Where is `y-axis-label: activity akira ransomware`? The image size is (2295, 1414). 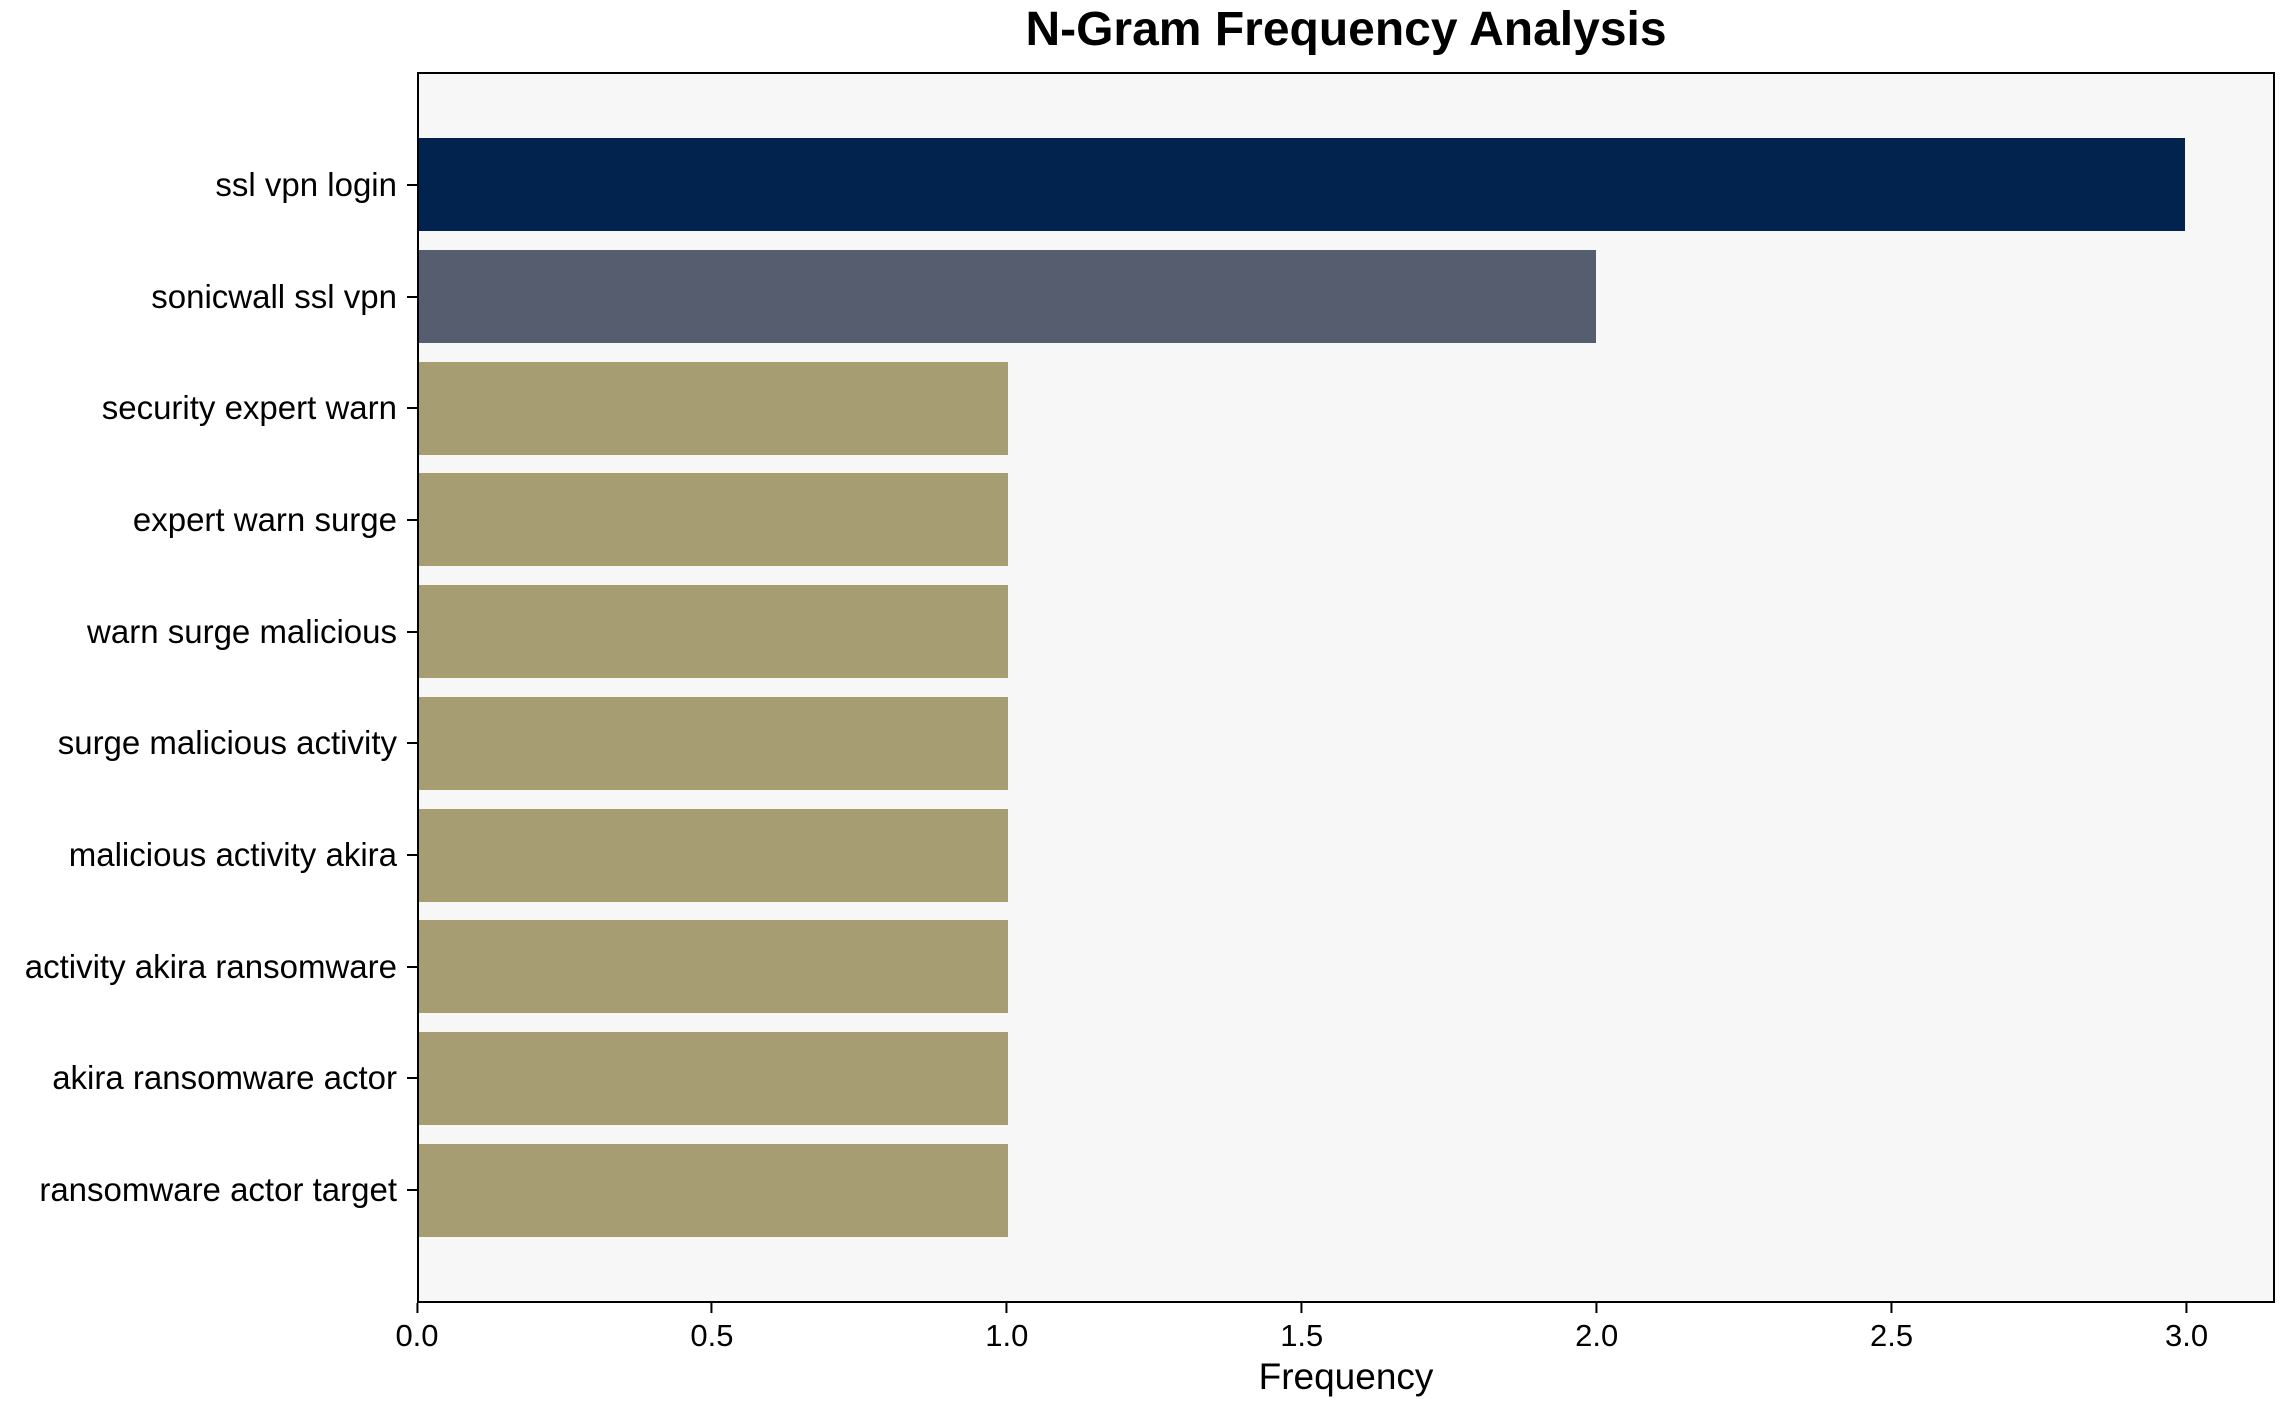 y-axis-label: activity akira ransomware is located at coordinates (210, 966).